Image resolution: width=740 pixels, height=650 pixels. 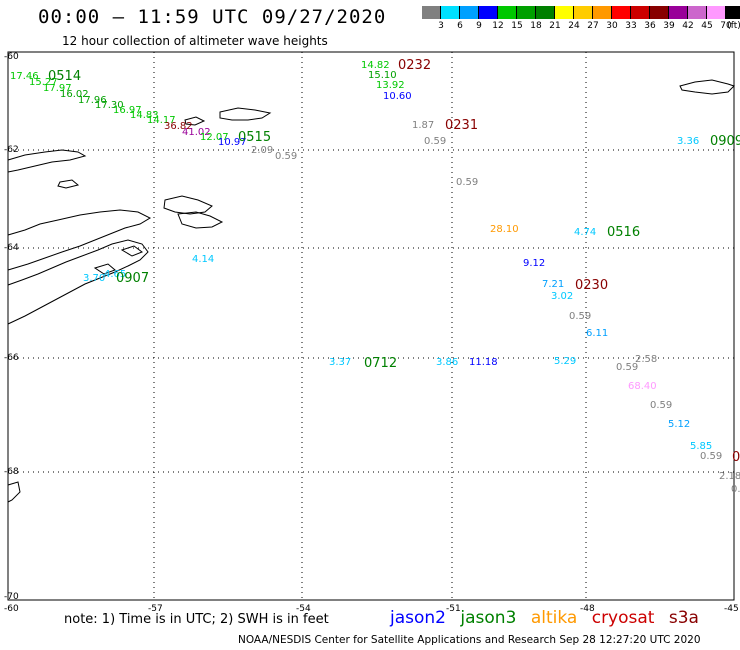 I want to click on wave-height-label: 4.74, so click(x=585, y=232).